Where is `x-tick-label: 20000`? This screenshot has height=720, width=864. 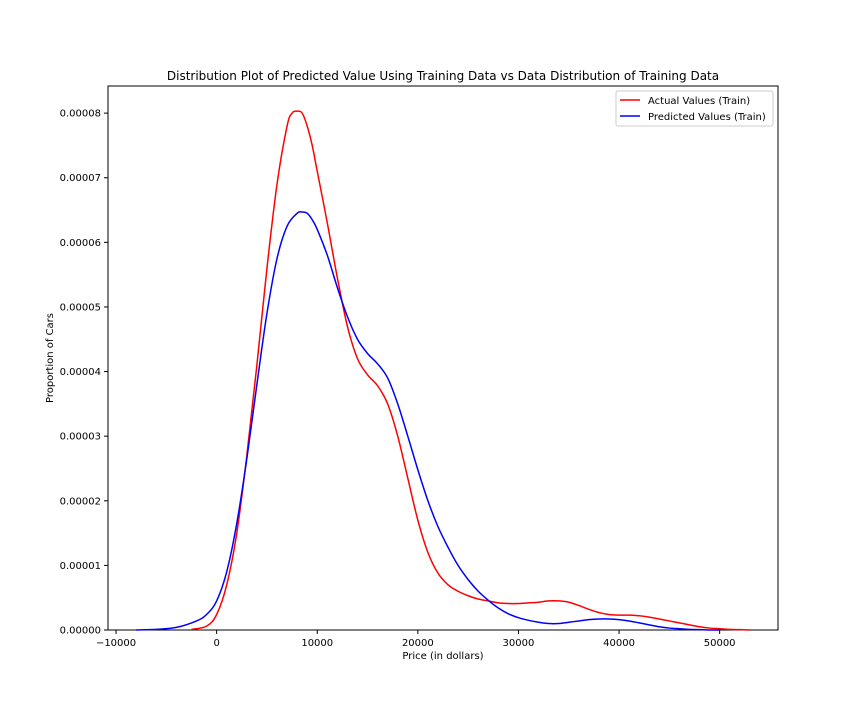
x-tick-label: 20000 is located at coordinates (418, 643).